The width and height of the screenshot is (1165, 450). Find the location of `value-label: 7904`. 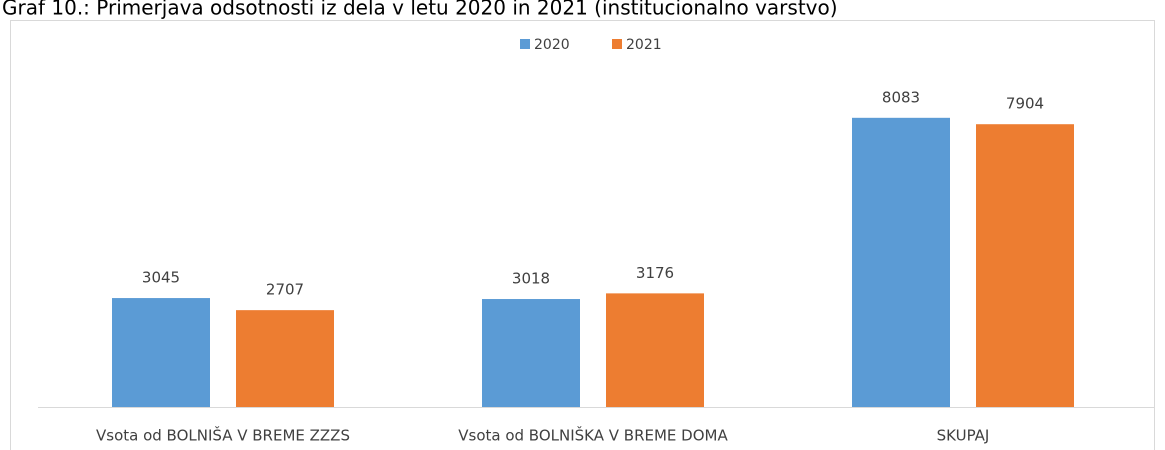

value-label: 7904 is located at coordinates (1025, 104).